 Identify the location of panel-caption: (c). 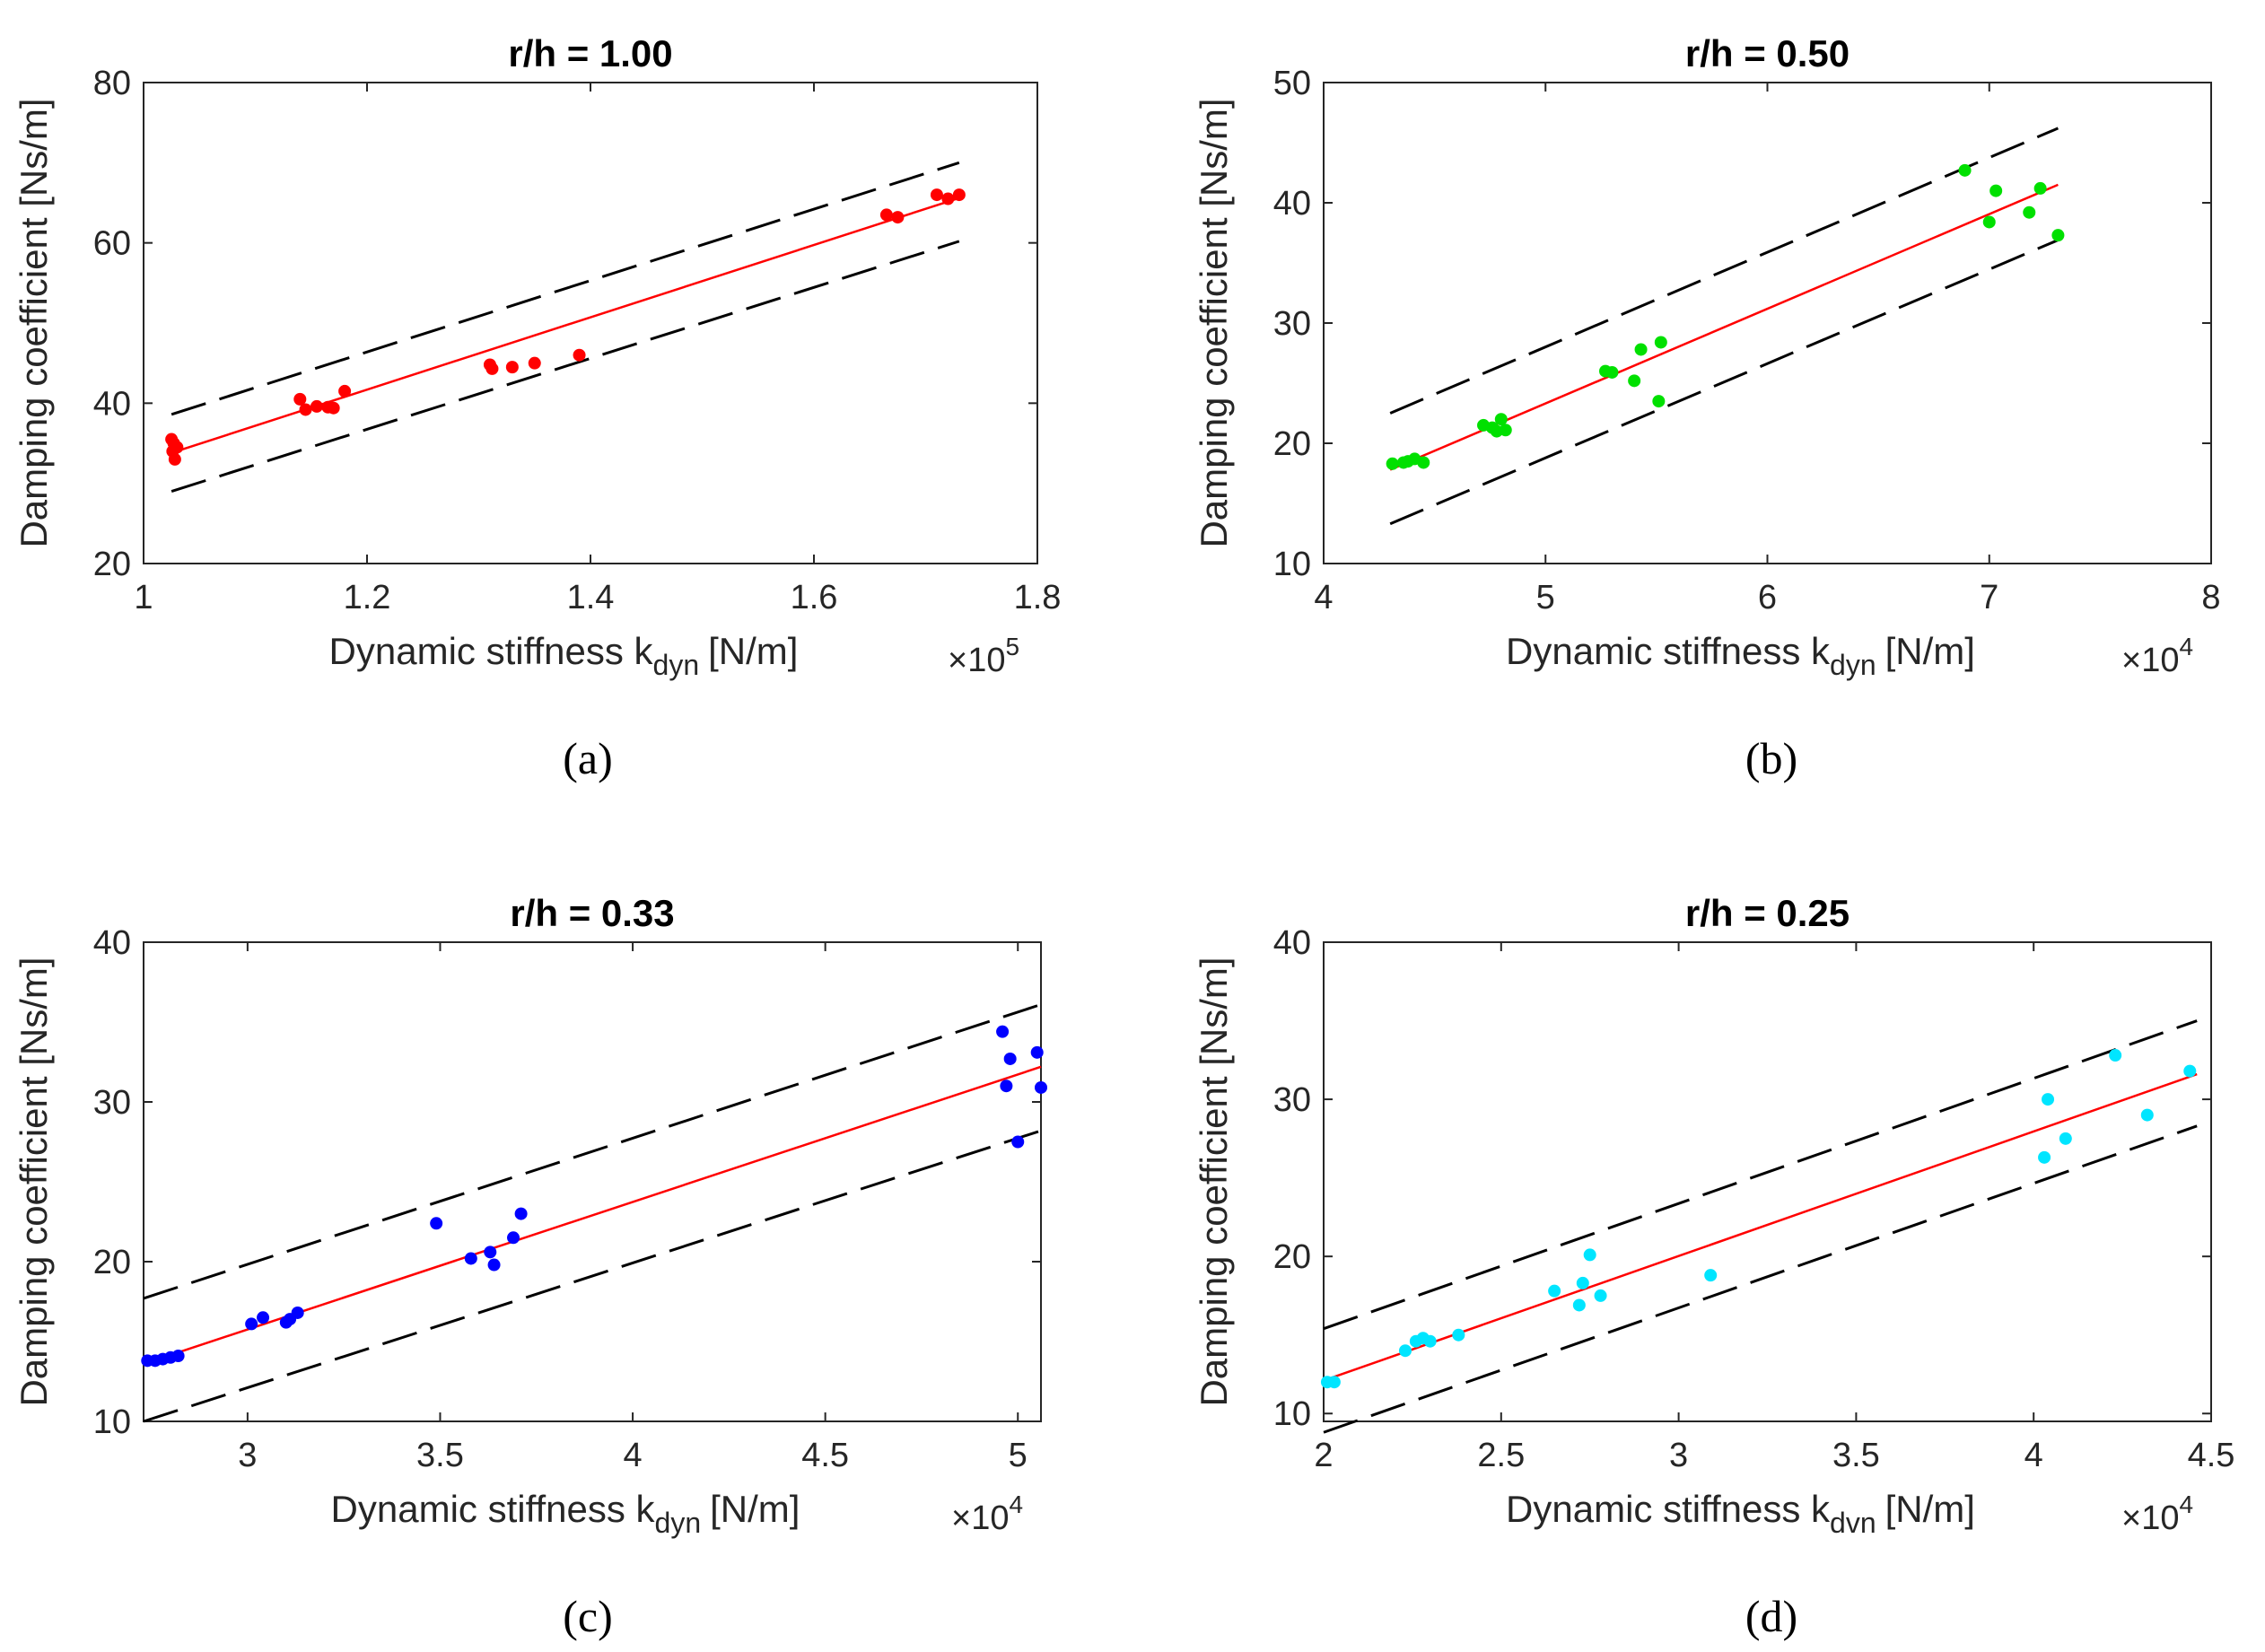
(588, 1616).